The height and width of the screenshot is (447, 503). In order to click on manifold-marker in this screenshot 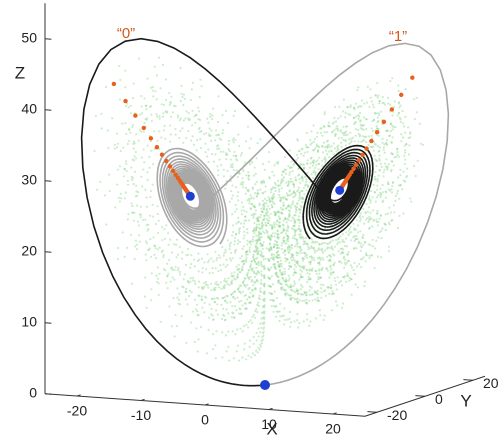, I will do `click(151, 138)`.